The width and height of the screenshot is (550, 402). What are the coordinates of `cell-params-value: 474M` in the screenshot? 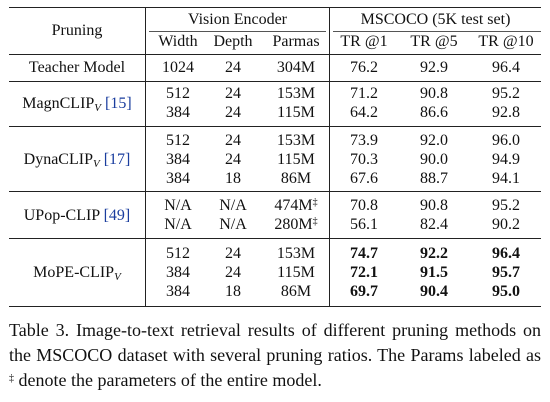 It's located at (293, 205).